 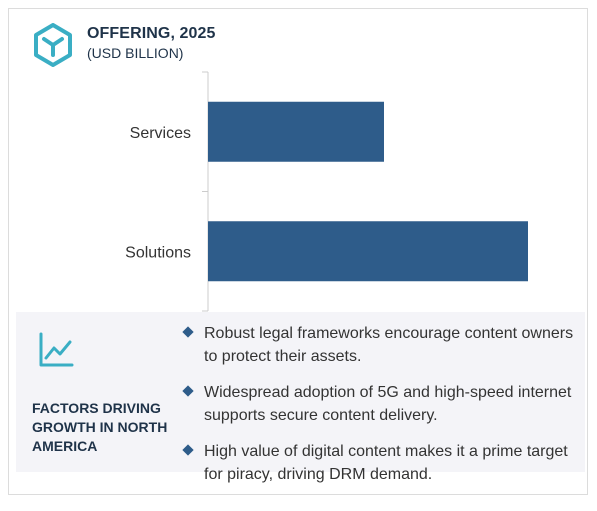 What do you see at coordinates (296, 131) in the screenshot?
I see `bar-services` at bounding box center [296, 131].